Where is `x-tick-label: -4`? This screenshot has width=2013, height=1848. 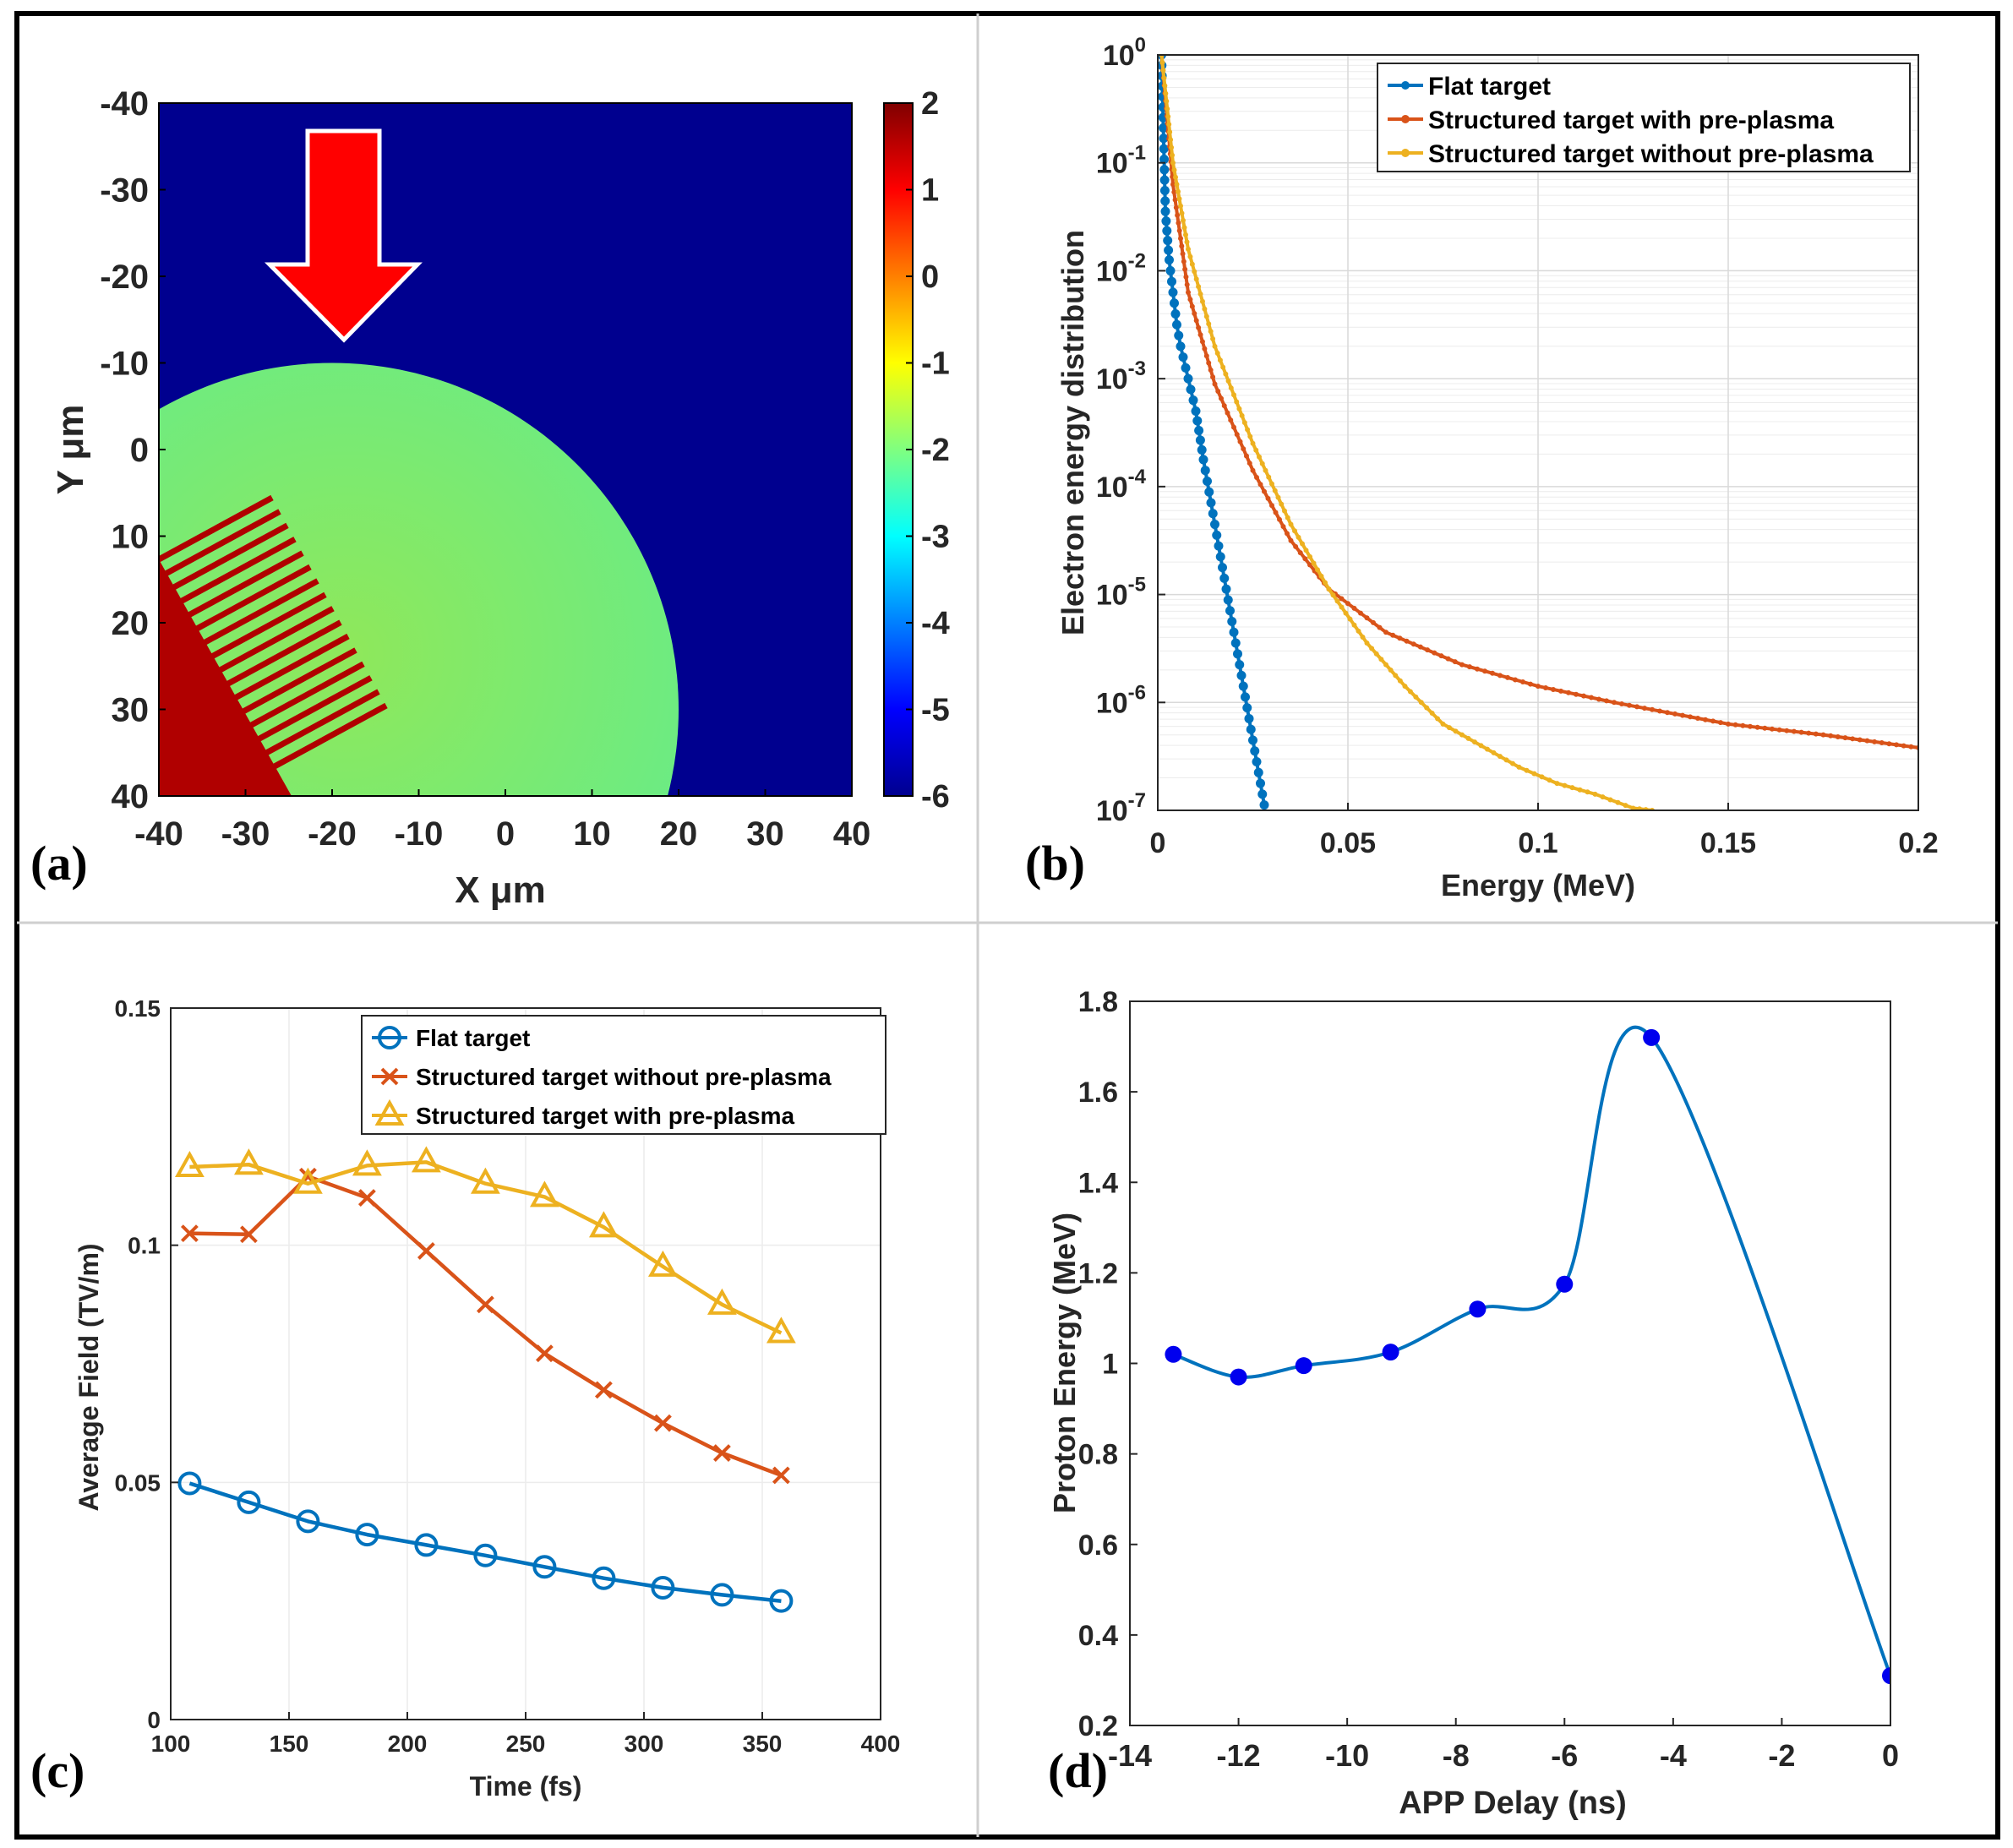
x-tick-label: -4 is located at coordinates (1673, 1755).